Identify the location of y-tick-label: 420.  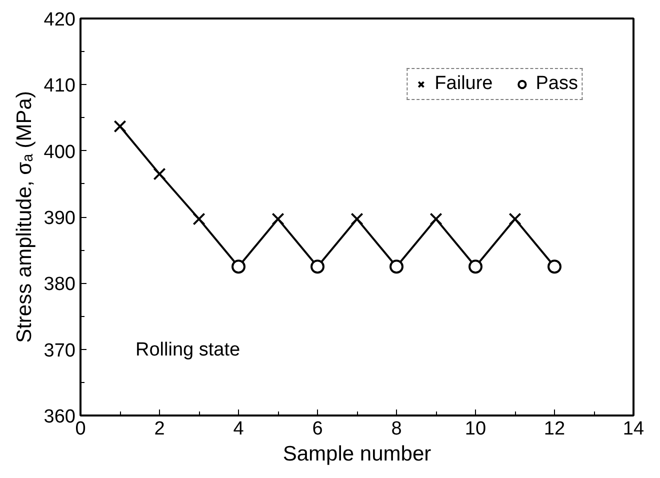
(60, 20).